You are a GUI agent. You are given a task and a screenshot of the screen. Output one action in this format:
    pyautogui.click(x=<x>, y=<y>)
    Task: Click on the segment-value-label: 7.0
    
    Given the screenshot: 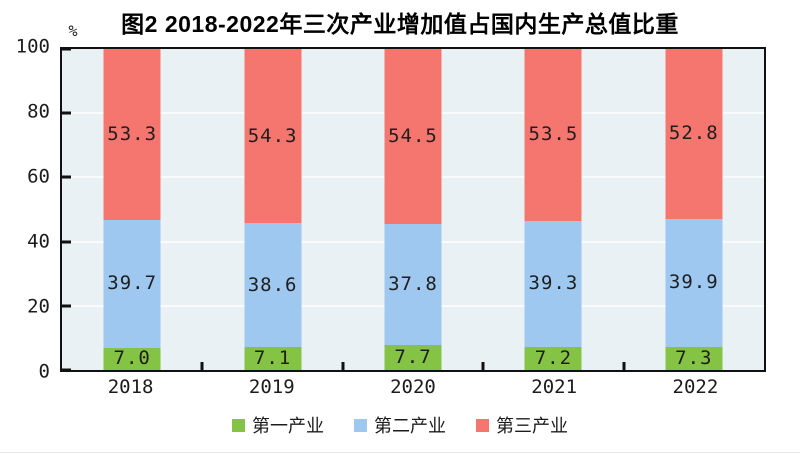 What is the action you would take?
    pyautogui.click(x=132, y=358)
    